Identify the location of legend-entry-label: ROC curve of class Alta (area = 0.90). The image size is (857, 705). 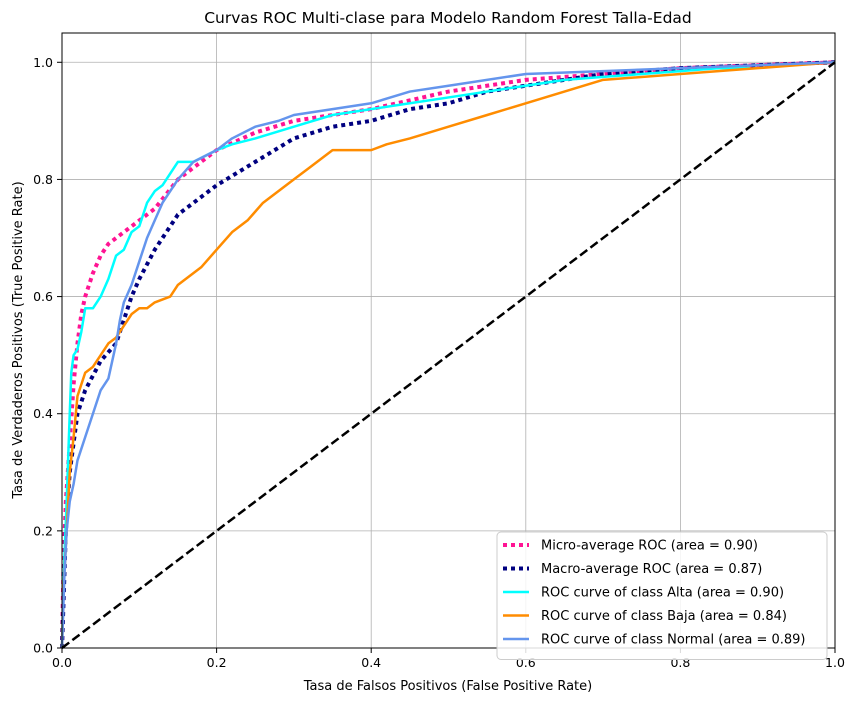
(662, 593).